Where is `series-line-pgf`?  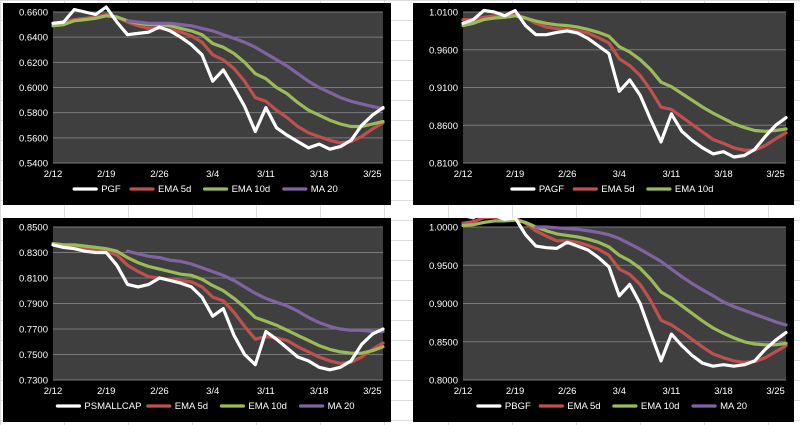
series-line-pgf is located at coordinates (218, 78).